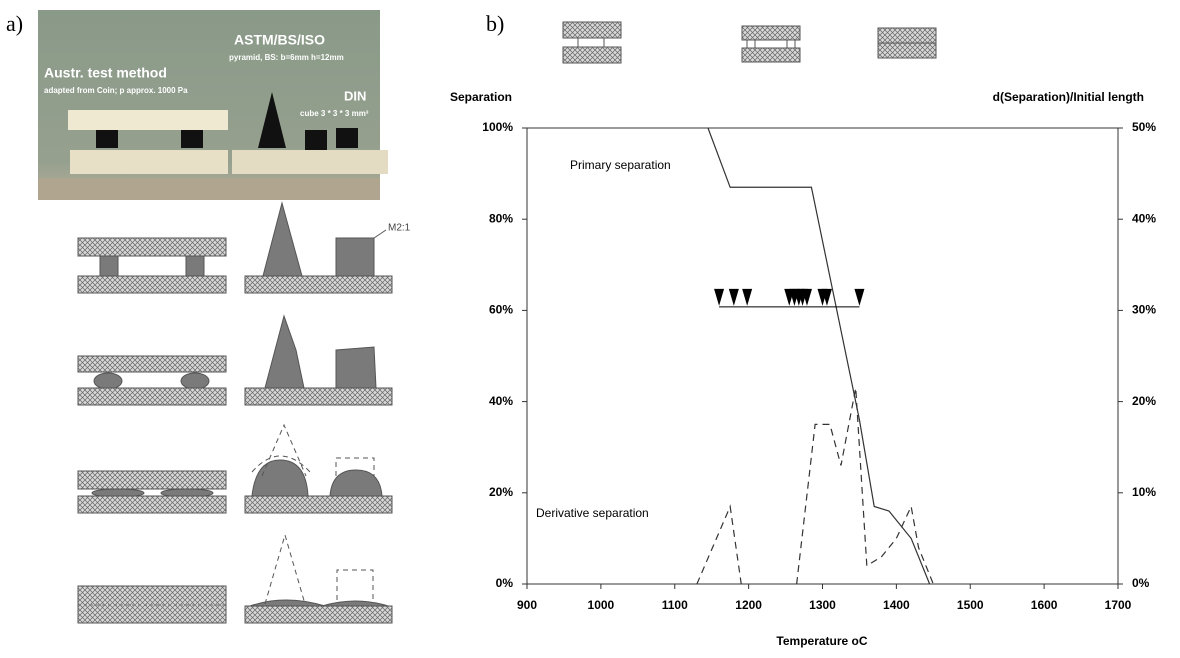 The width and height of the screenshot is (1180, 658). Describe the element at coordinates (399, 228) in the screenshot. I see `scale-note: M2:1` at that location.